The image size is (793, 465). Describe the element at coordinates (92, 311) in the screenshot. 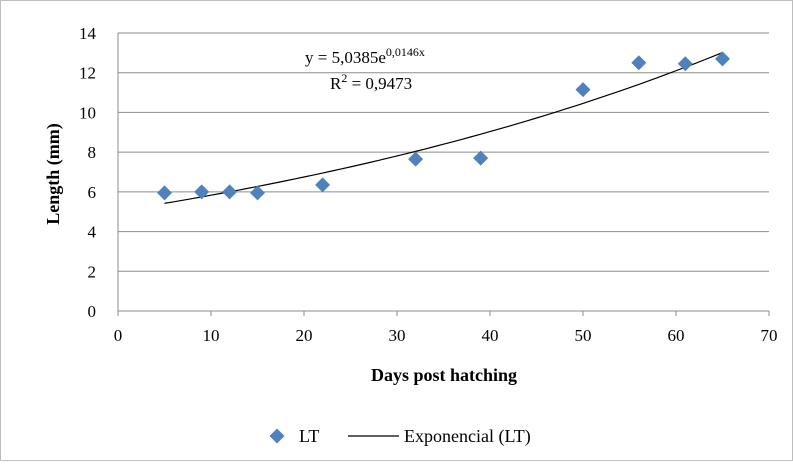

I see `y-tick-label: 0` at that location.